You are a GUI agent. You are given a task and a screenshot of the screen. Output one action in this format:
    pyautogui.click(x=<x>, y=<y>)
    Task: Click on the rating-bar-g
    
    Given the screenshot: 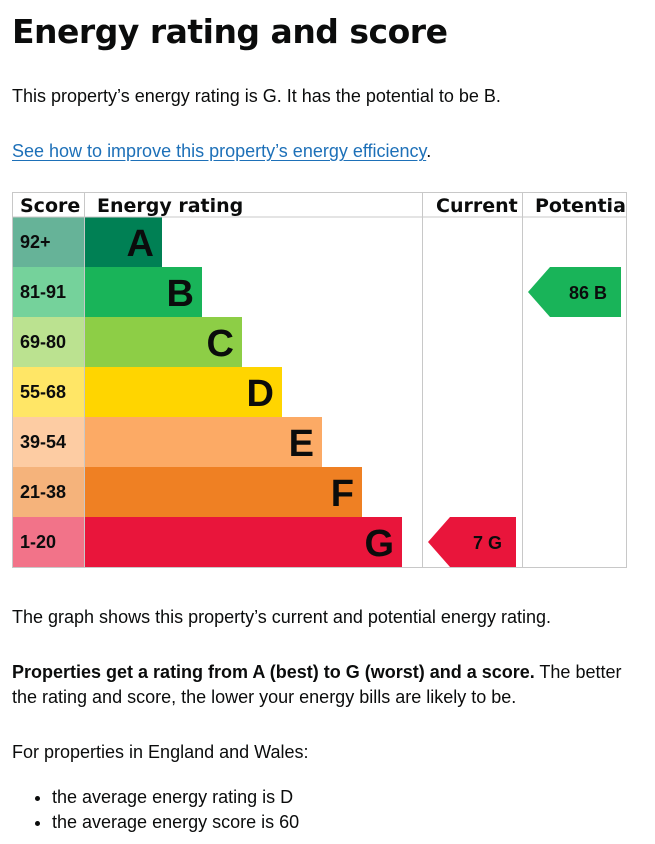 What is the action you would take?
    pyautogui.click(x=243, y=542)
    